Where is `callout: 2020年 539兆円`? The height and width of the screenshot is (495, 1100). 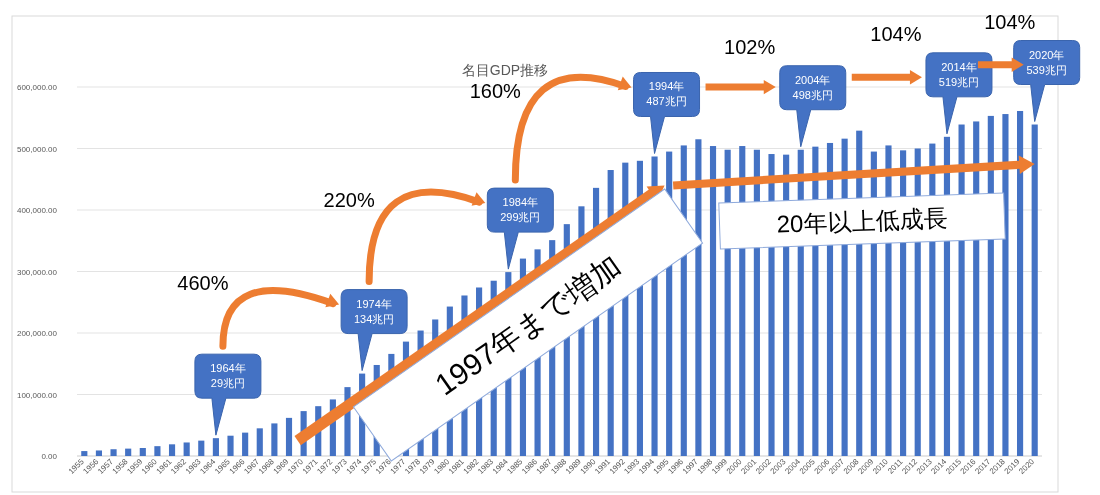 callout: 2020年 539兆円 is located at coordinates (1047, 81).